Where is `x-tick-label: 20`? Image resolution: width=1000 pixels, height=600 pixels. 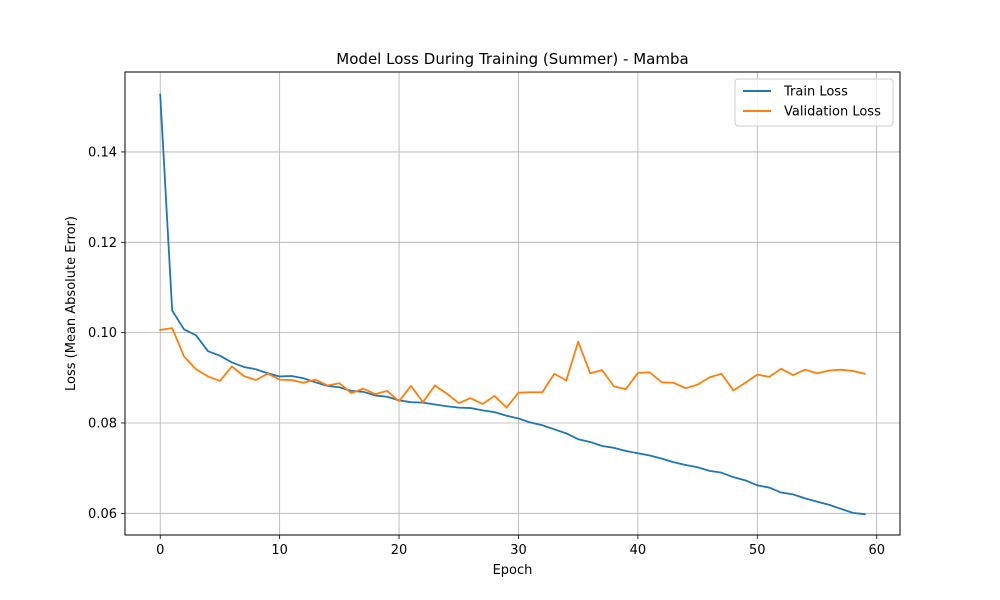 x-tick-label: 20 is located at coordinates (399, 550).